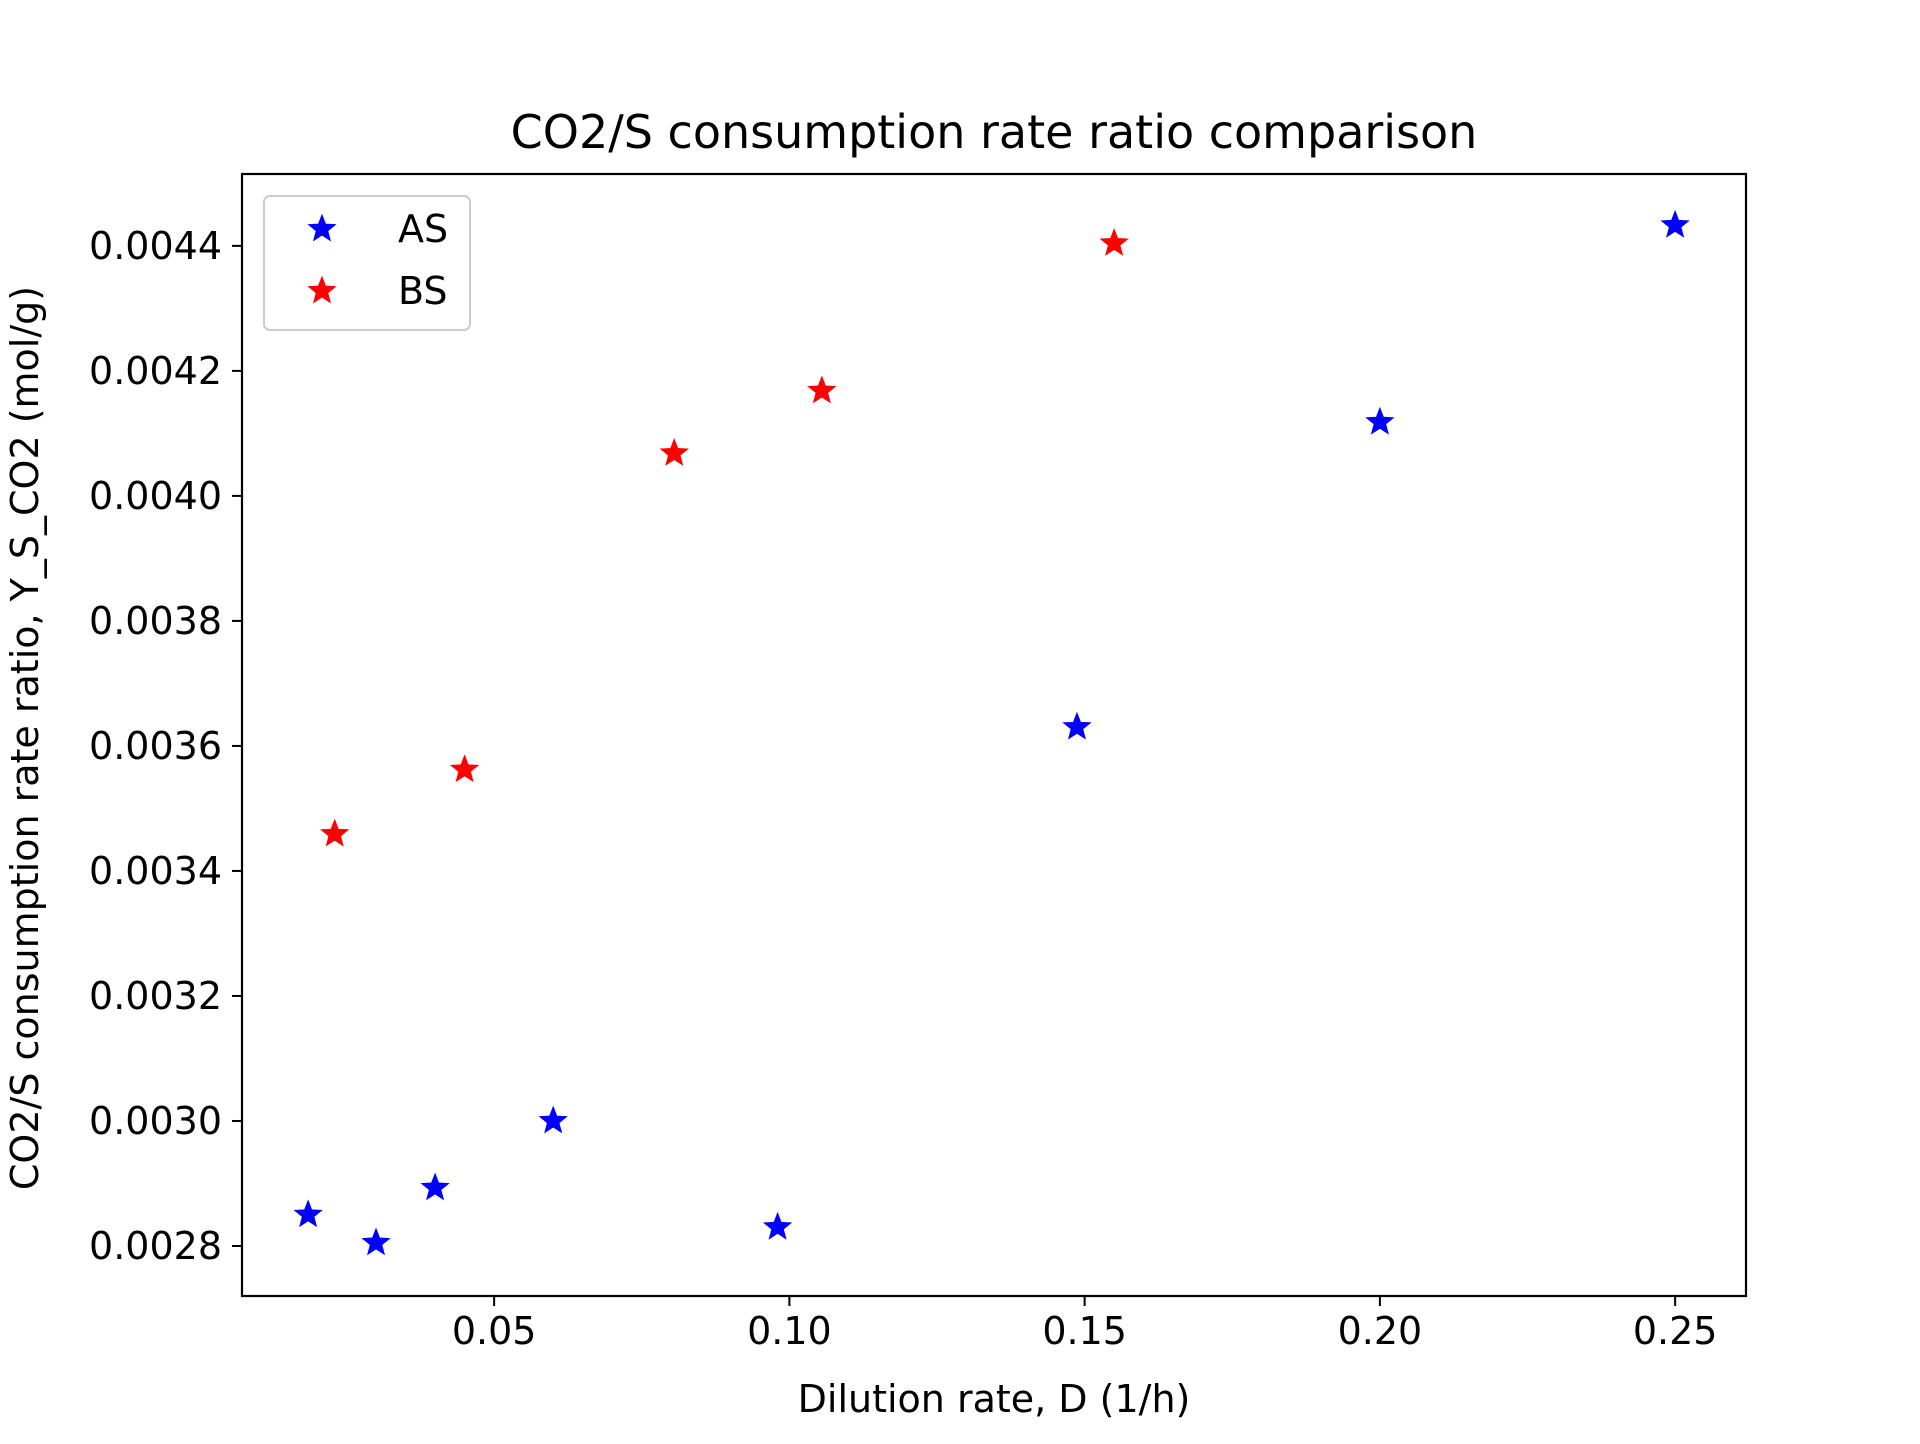 The width and height of the screenshot is (1920, 1444). What do you see at coordinates (994, 1399) in the screenshot?
I see `x-axis-title: Dilution rate, D (1/h)` at bounding box center [994, 1399].